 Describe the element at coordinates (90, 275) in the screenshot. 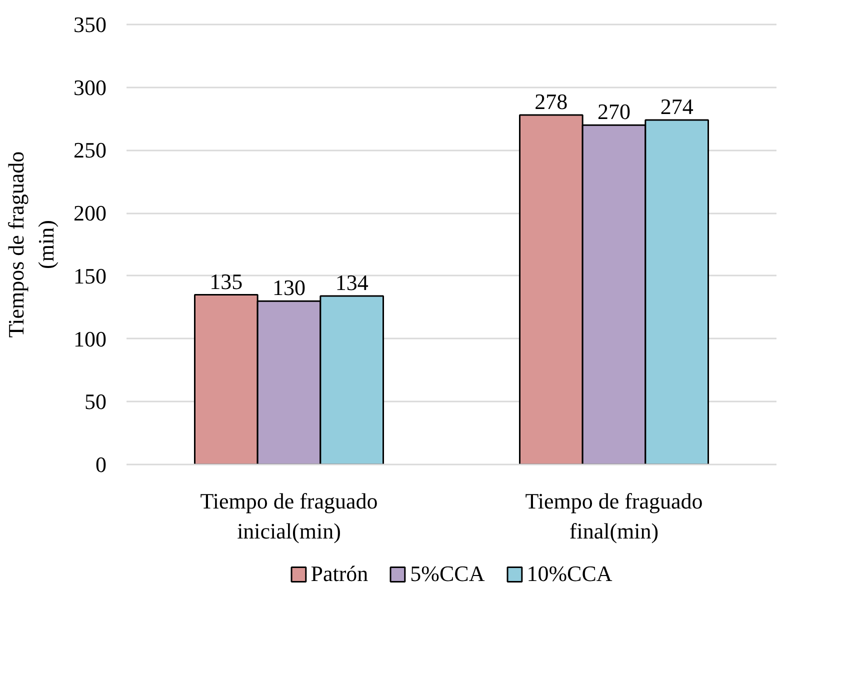

I see `y-tick-label: 150` at that location.